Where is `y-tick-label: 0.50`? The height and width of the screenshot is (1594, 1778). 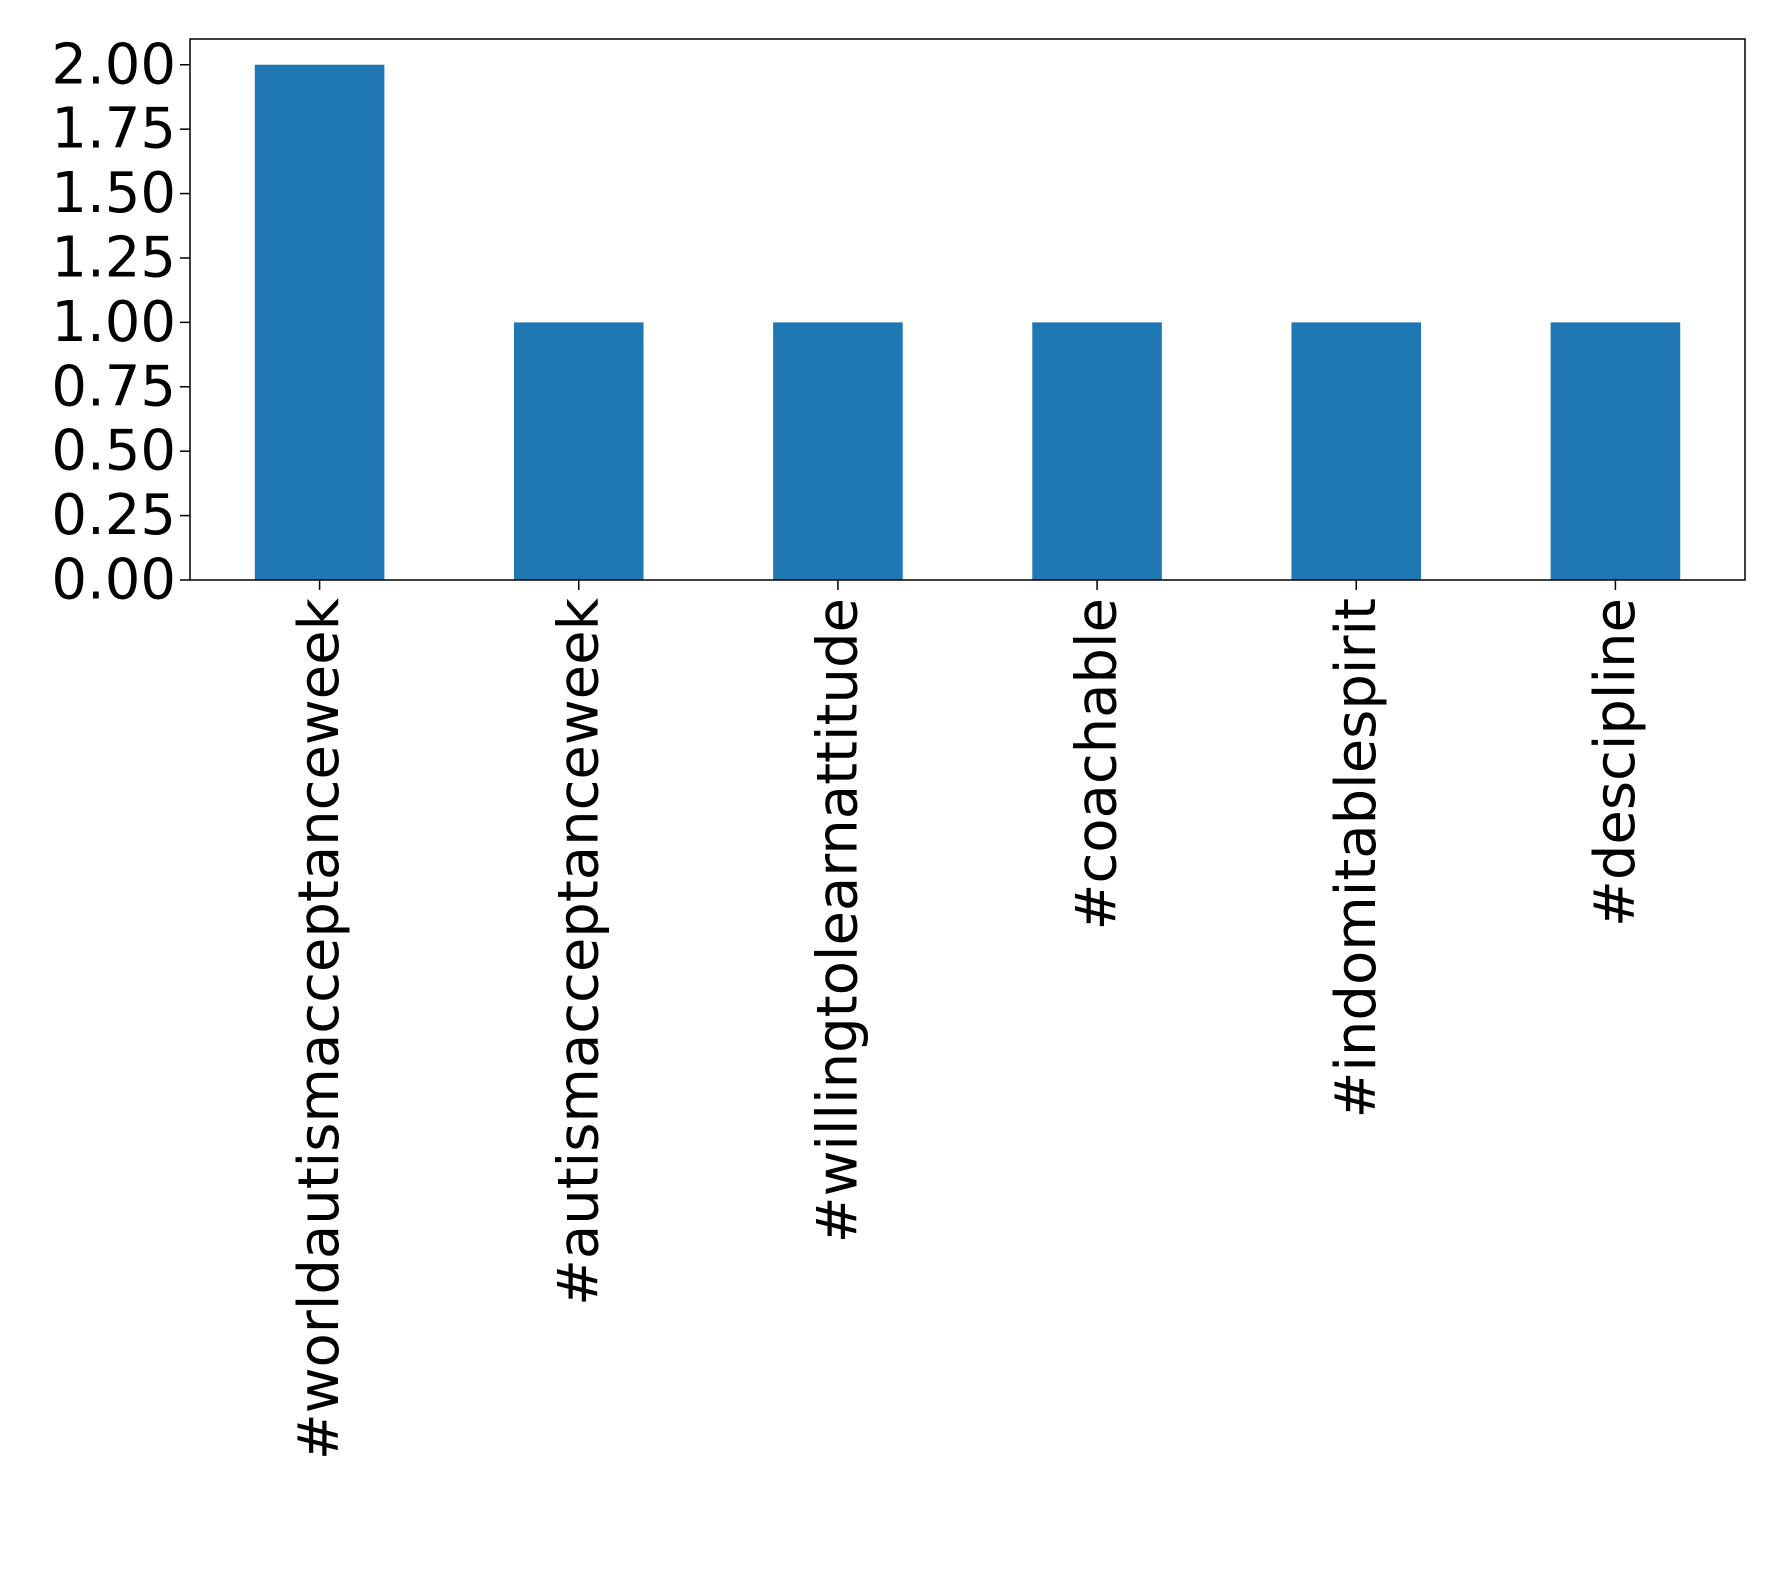 y-tick-label: 0.50 is located at coordinates (113, 451).